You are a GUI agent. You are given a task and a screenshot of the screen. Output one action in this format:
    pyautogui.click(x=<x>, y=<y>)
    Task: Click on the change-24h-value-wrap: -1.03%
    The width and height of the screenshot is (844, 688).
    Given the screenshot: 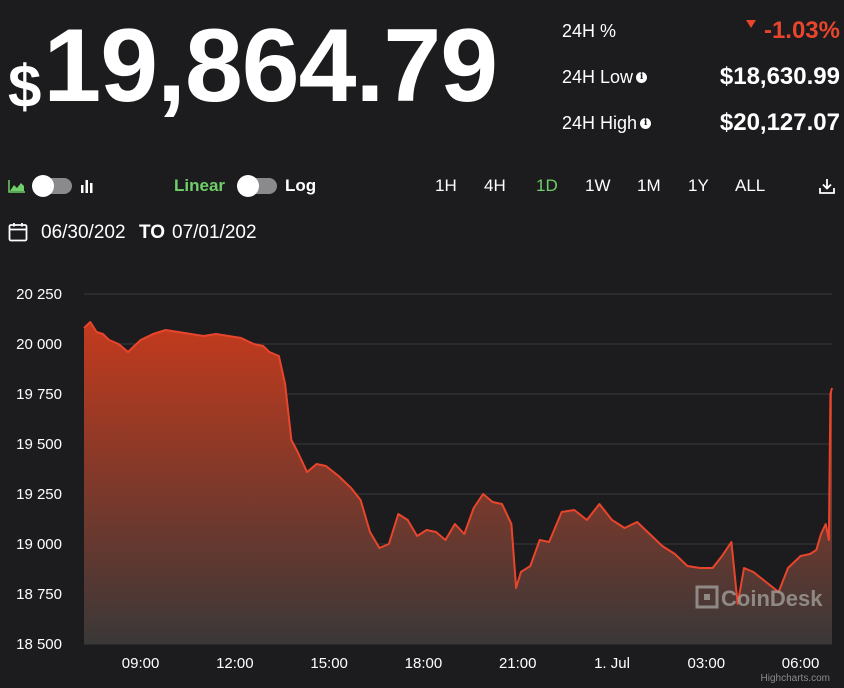 What is the action you would take?
    pyautogui.click(x=792, y=31)
    